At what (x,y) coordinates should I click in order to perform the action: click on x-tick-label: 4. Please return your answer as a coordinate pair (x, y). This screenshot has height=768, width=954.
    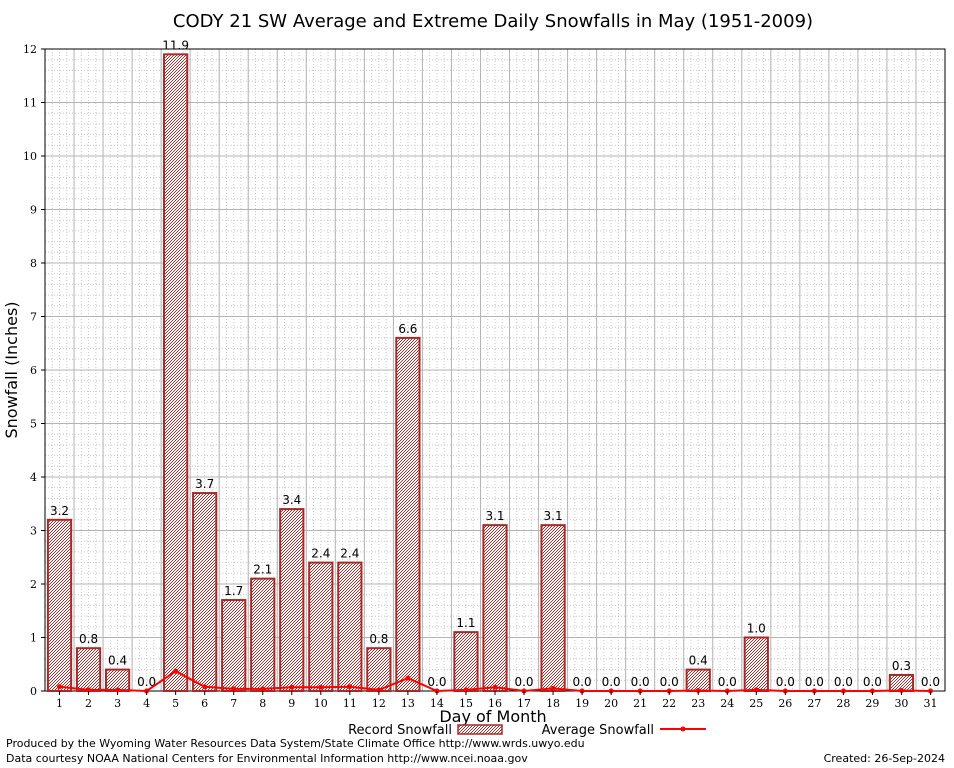
    Looking at the image, I should click on (146, 703).